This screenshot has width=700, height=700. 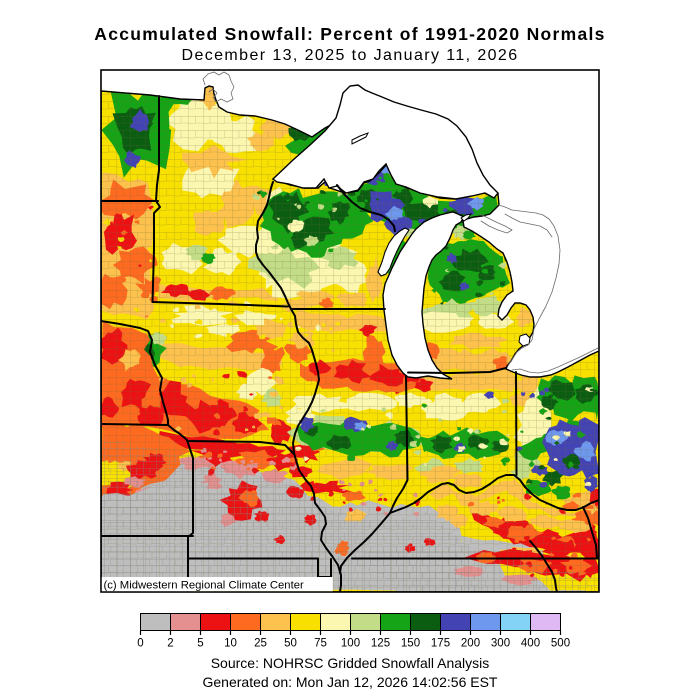 What do you see at coordinates (290, 644) in the screenshot?
I see `svg-text: 50` at bounding box center [290, 644].